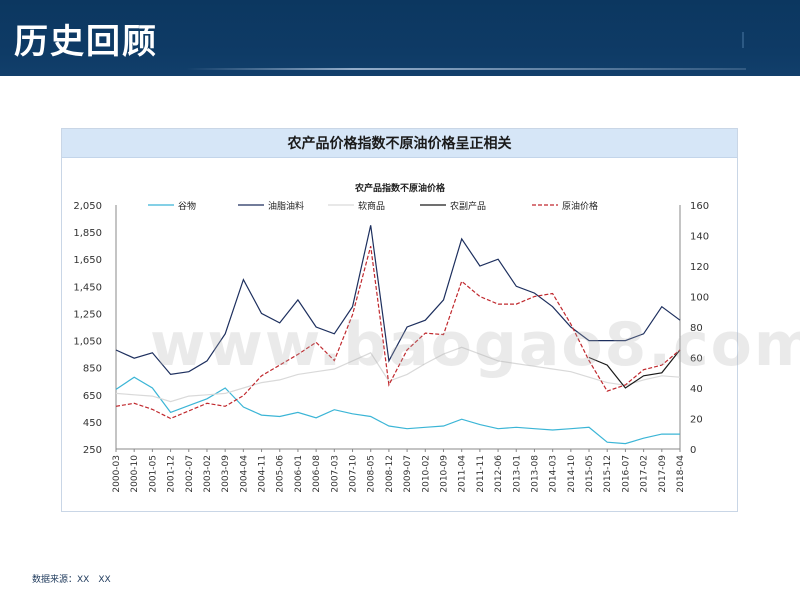 The height and width of the screenshot is (600, 800). I want to click on right-tick-label: 20, so click(696, 420).